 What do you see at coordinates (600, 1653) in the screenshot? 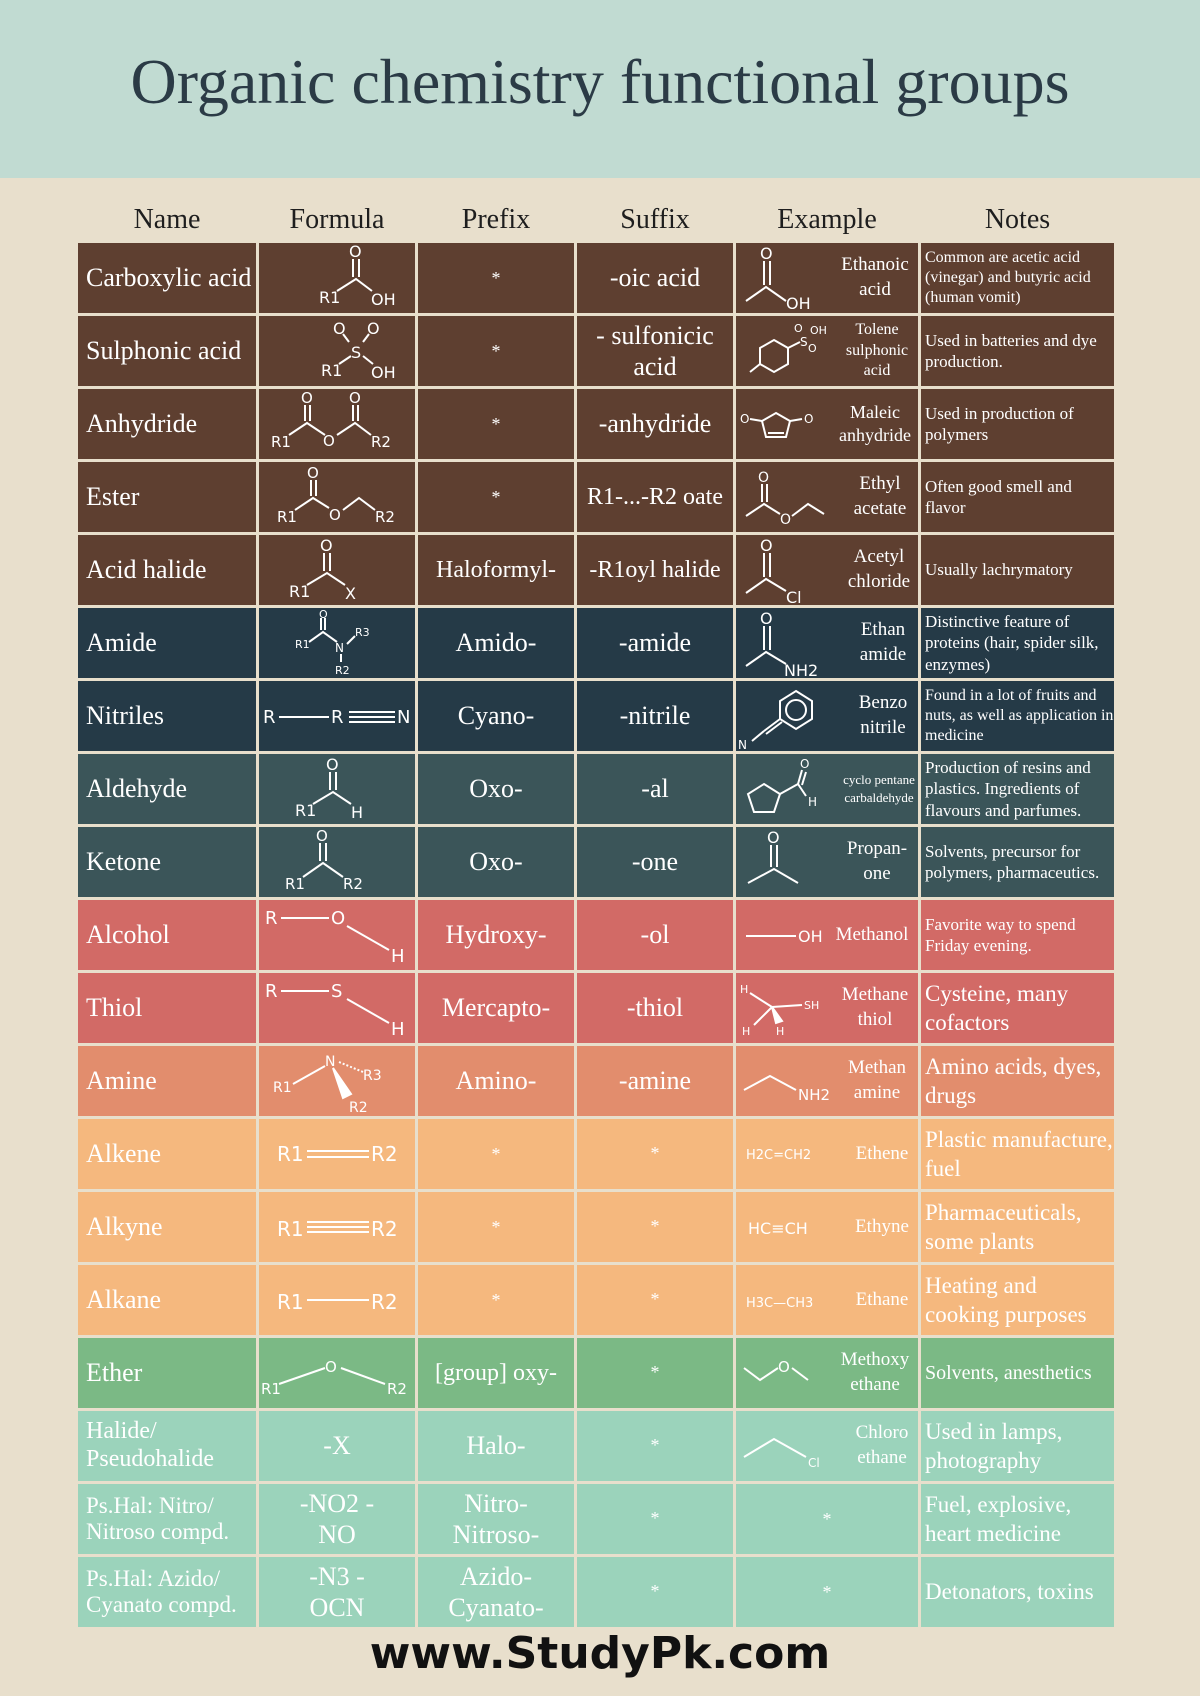
I see `footer-website: www.StudyPk.com` at bounding box center [600, 1653].